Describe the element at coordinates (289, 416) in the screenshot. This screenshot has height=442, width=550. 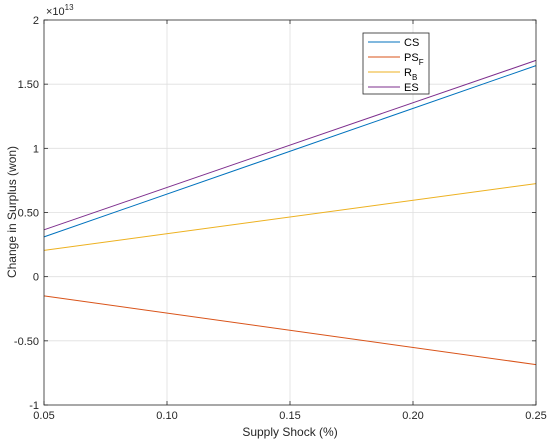
I see `x-tick-label: 0.15` at that location.